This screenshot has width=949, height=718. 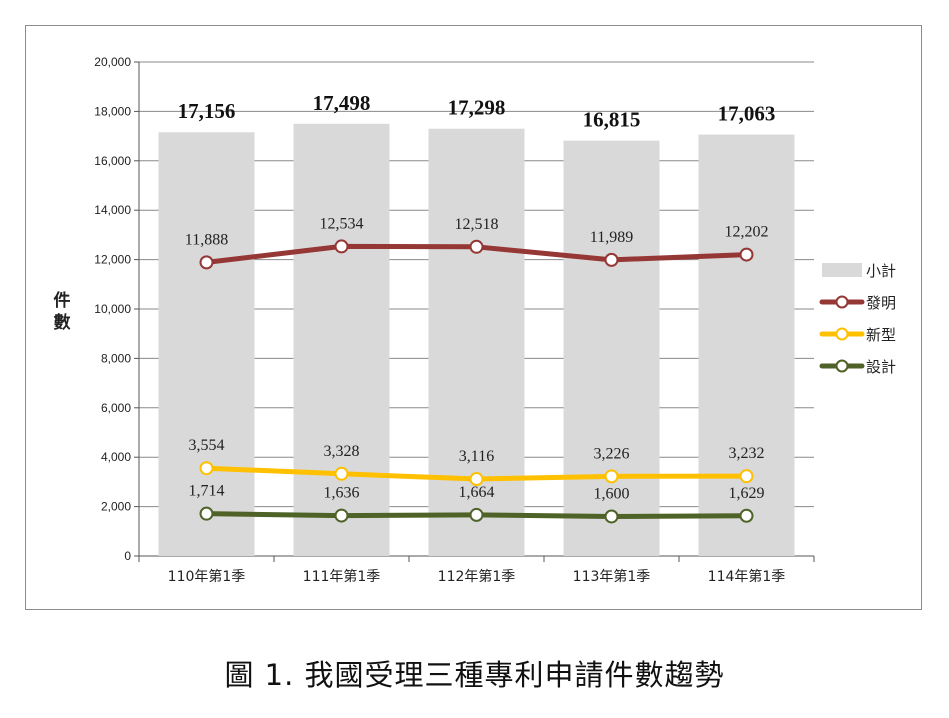 I want to click on x-tick-label: 113年第1季, so click(x=612, y=576).